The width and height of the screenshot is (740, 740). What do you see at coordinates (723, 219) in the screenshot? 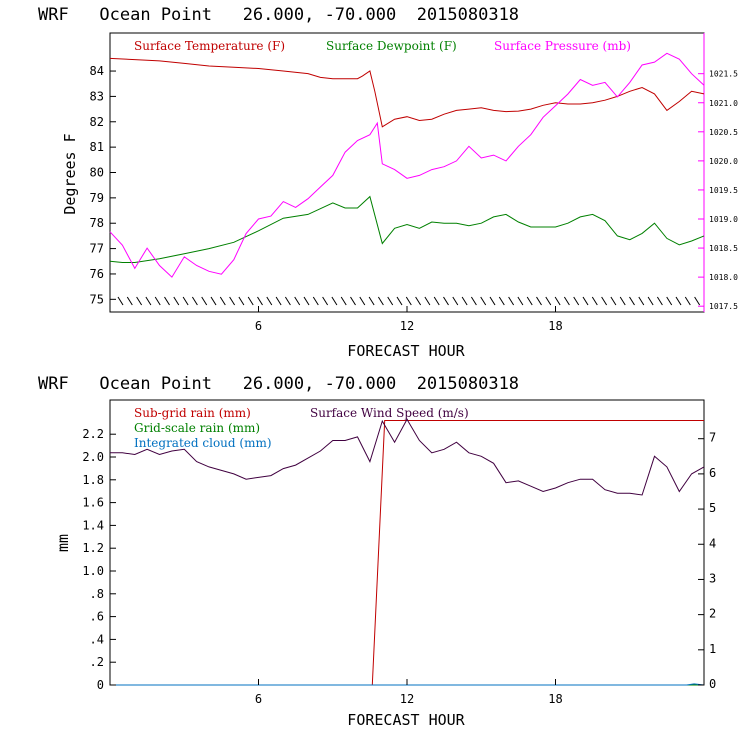
I see `y2-tick-label: 1019.0` at bounding box center [723, 219].